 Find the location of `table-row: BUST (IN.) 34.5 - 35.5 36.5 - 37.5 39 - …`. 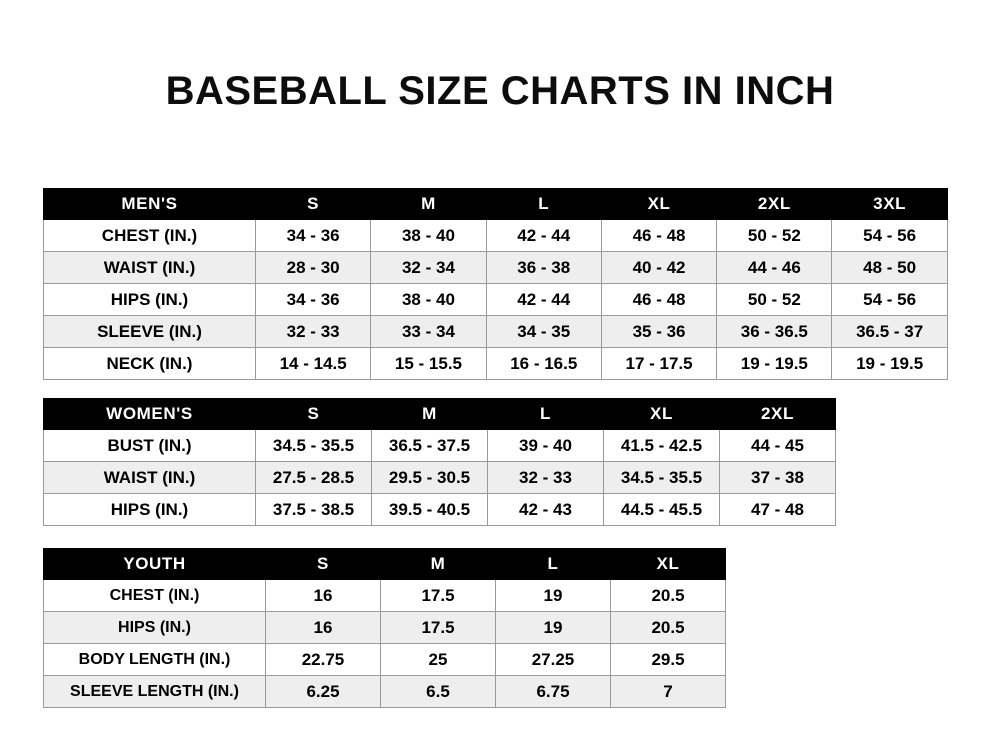

table-row: BUST (IN.) 34.5 - 35.5 36.5 - 37.5 39 - … is located at coordinates (439, 445).